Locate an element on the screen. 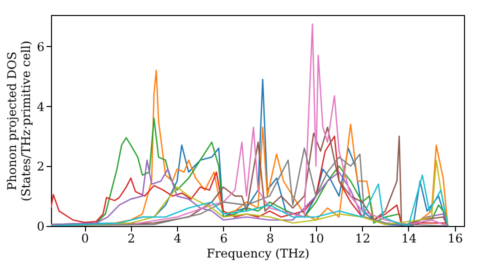 This screenshot has height=280, width=500. x-tick-label: 6 is located at coordinates (224, 239).